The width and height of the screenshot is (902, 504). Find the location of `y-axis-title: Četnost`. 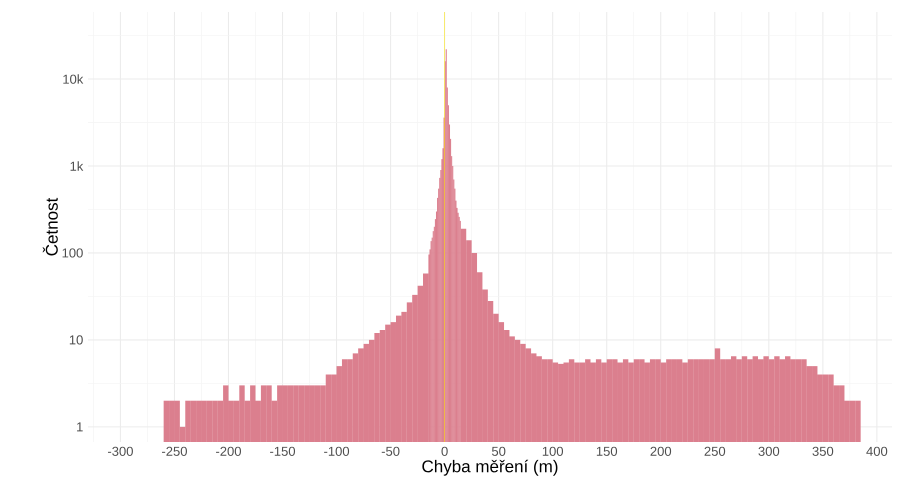

y-axis-title: Četnost is located at coordinates (50, 227).